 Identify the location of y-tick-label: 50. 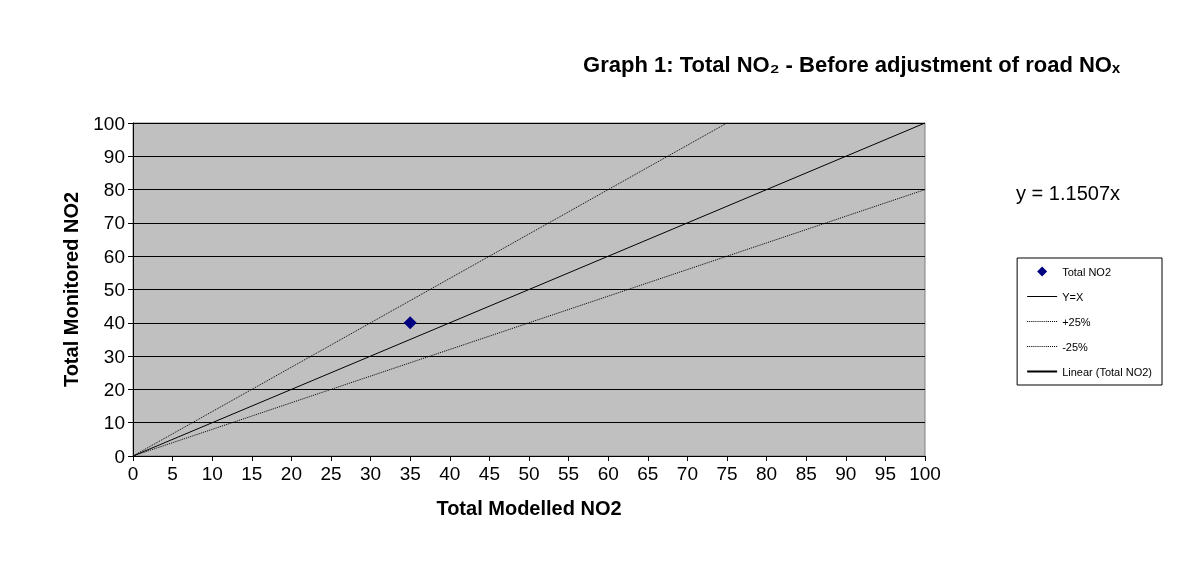
(114, 289).